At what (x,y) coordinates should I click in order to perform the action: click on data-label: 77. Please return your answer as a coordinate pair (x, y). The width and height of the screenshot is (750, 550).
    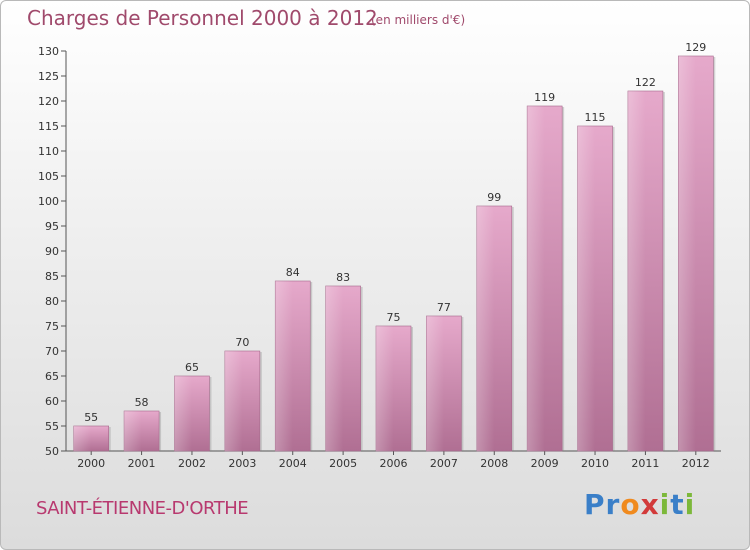
    Looking at the image, I should click on (444, 307).